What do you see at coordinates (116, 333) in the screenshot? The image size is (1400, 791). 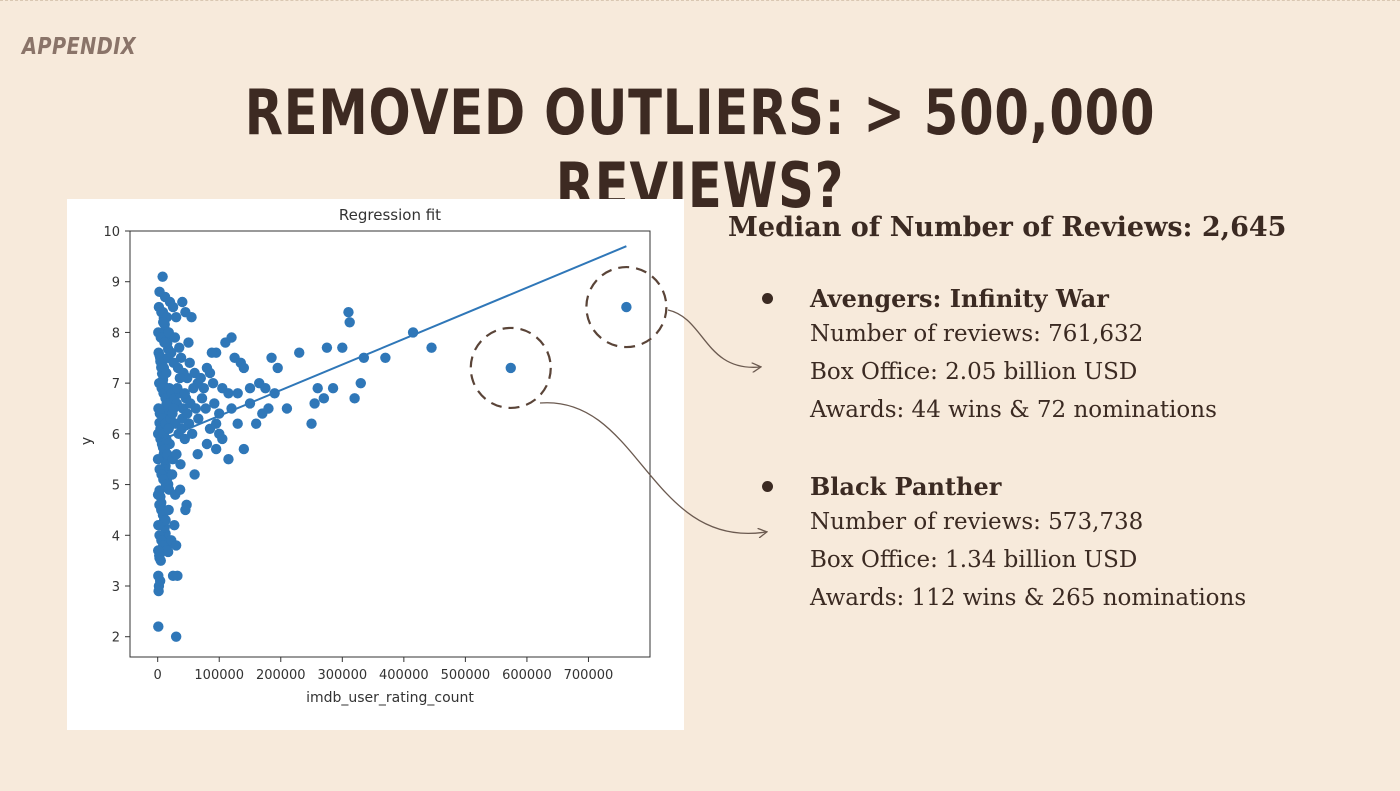 I see `y-tick-label: 8` at bounding box center [116, 333].